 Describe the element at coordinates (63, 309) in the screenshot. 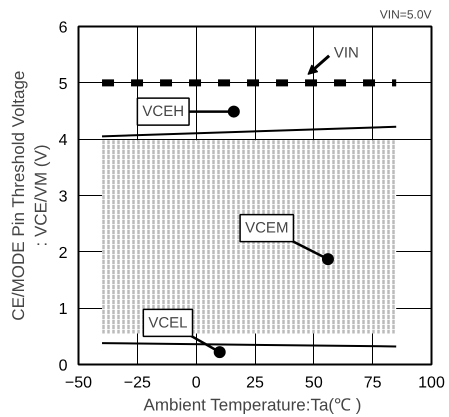

I see `y-tick-label: 1` at that location.